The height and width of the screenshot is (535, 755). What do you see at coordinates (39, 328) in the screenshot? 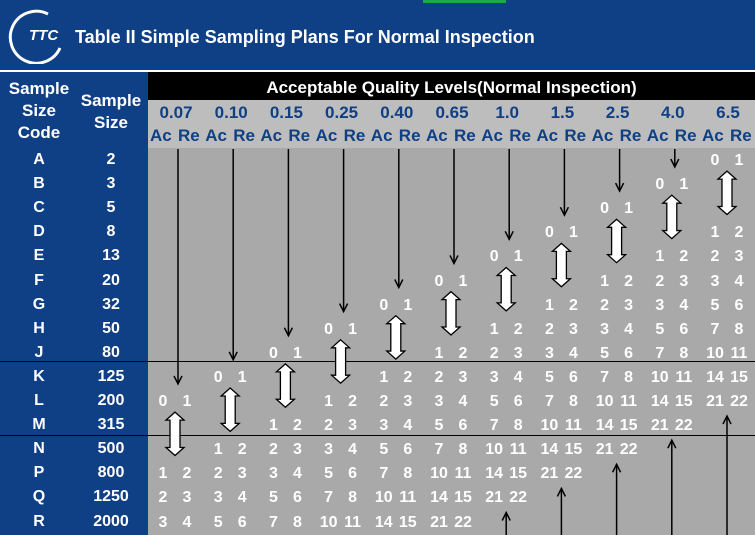
I see `sample-size-code: H` at bounding box center [39, 328].